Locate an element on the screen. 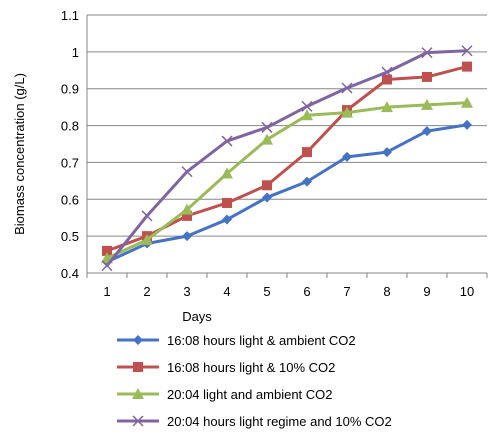  y-tick-label: 0.6 is located at coordinates (70, 199).